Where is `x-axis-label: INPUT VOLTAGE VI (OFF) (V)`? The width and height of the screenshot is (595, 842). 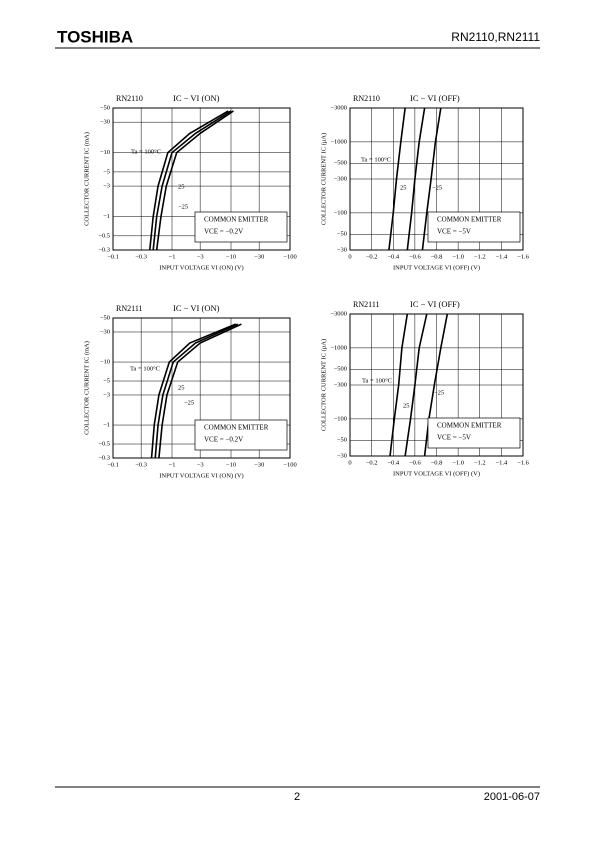 x-axis-label: INPUT VOLTAGE VI (OFF) (V) is located at coordinates (436, 267).